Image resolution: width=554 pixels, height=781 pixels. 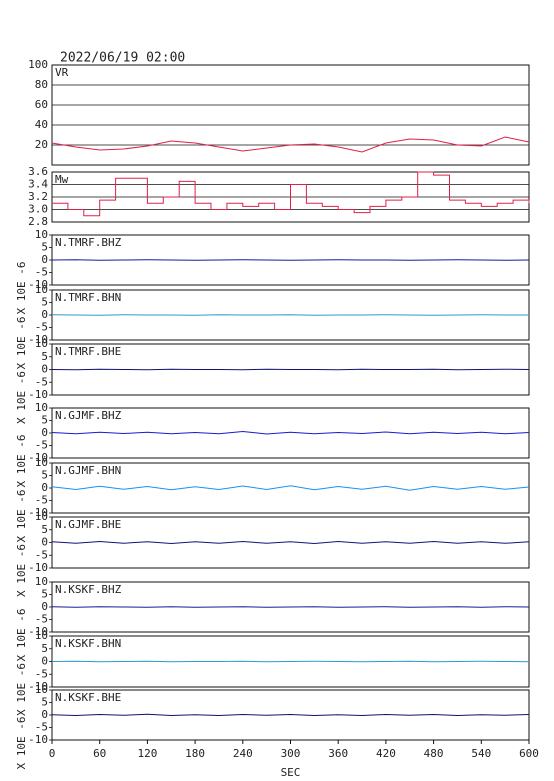 What do you see at coordinates (434, 753) in the screenshot?
I see `x-tick-label: 480` at bounding box center [434, 753].